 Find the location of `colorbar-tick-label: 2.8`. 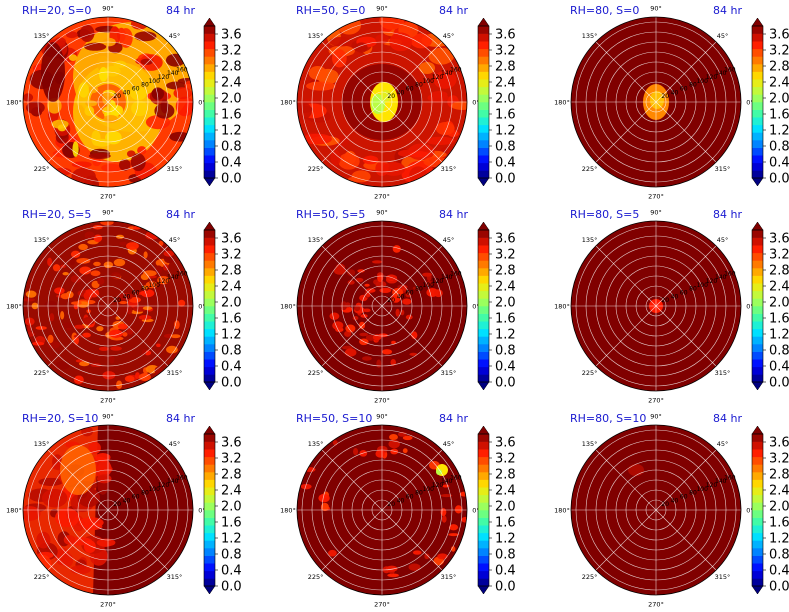

colorbar-tick-label: 2.8 is located at coordinates (231, 67).